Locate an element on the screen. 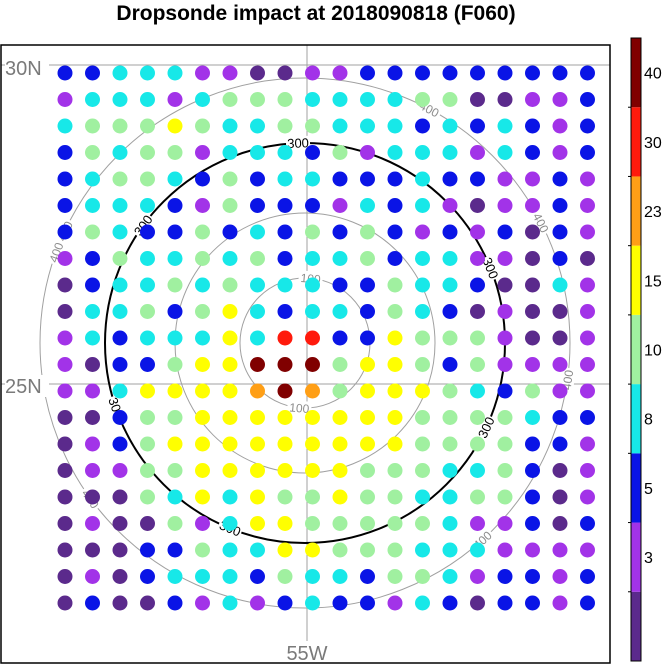 This screenshot has height=664, width=662. colorbar-tick-label: 15 is located at coordinates (653, 281).